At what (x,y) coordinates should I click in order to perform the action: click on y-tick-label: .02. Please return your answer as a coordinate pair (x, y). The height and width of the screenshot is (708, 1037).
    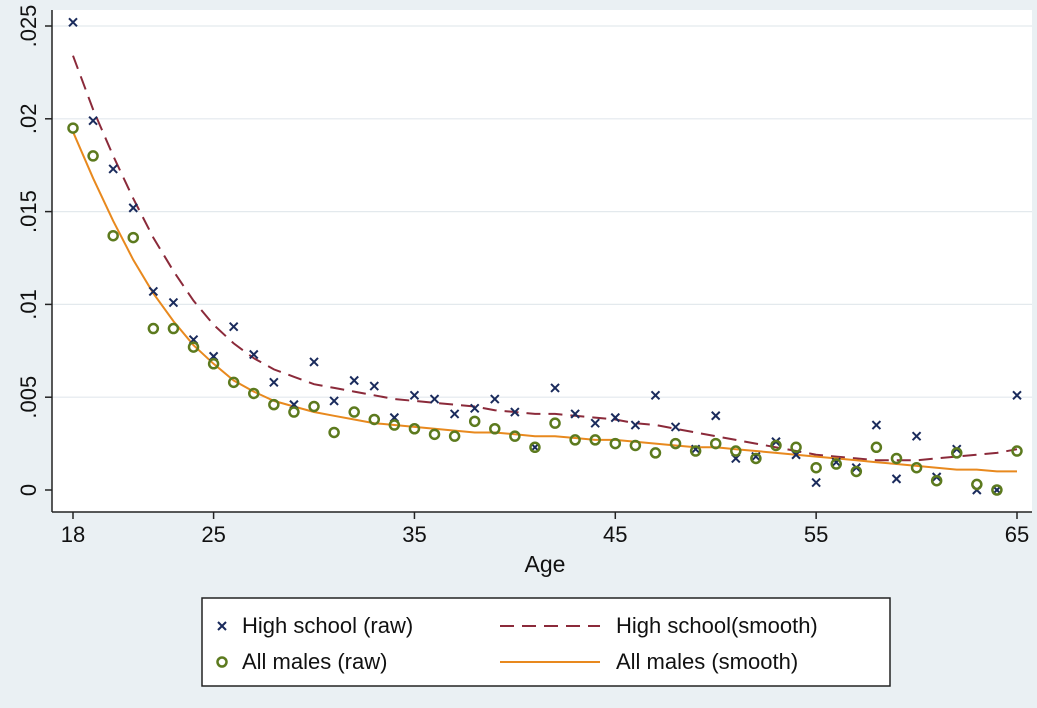
    Looking at the image, I should click on (28, 119).